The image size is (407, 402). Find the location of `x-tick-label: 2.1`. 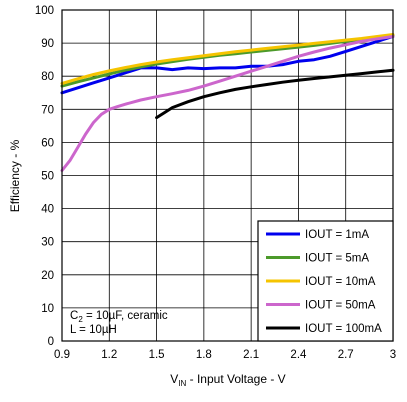

x-tick-label: 2.1 is located at coordinates (251, 355).